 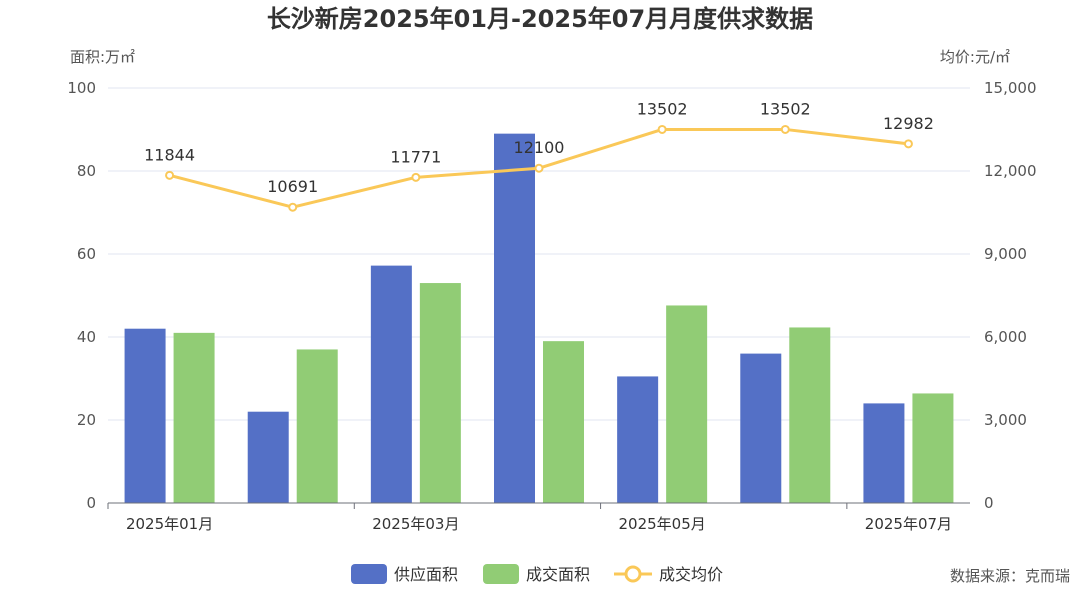 What do you see at coordinates (691, 574) in the screenshot?
I see `legend-label: 成交均价` at bounding box center [691, 574].